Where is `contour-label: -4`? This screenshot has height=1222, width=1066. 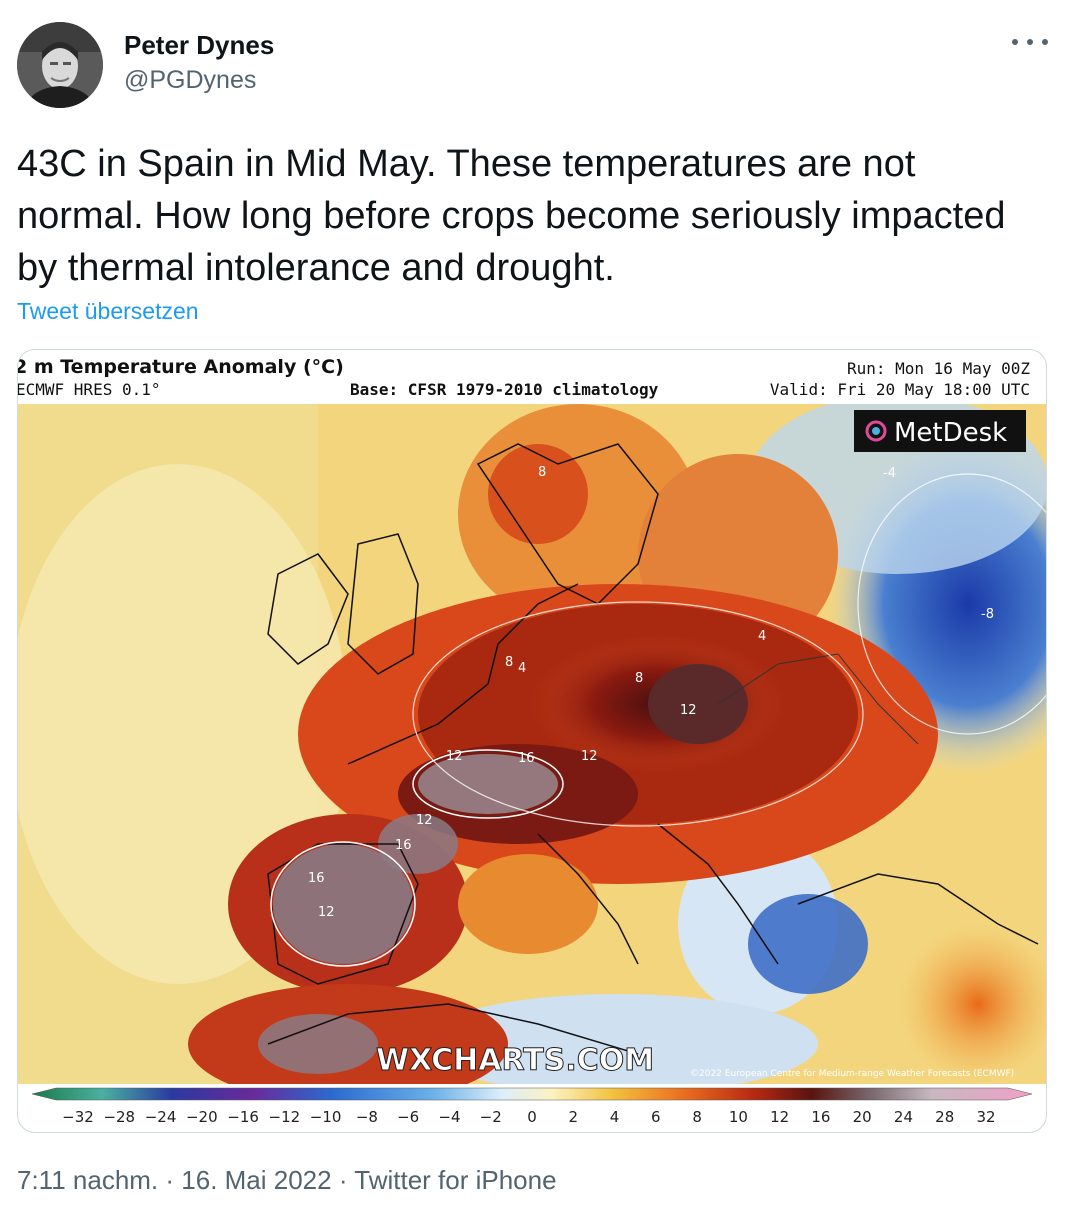
contour-label: -4 is located at coordinates (889, 473).